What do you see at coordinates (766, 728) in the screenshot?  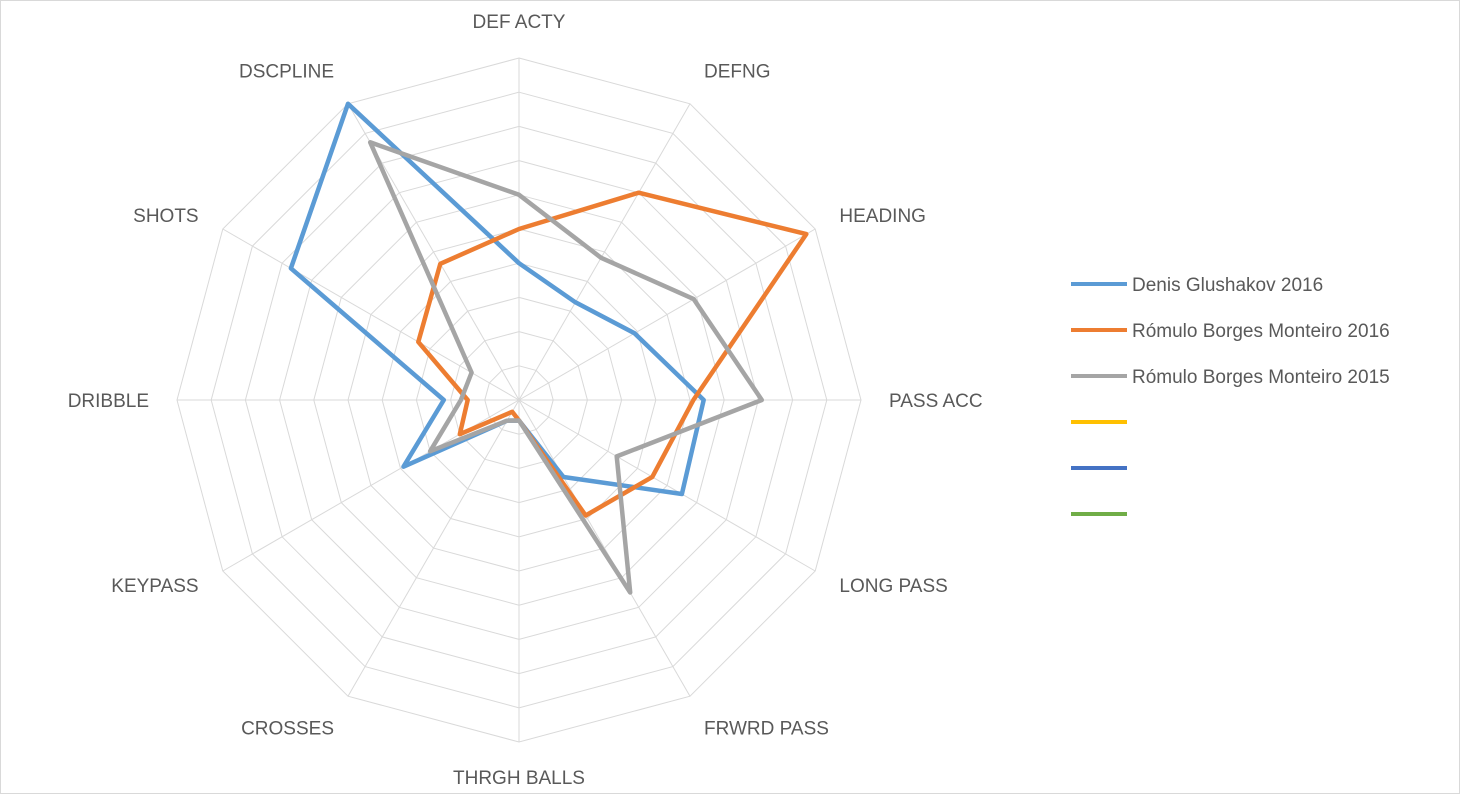 I see `axis-label-frwrd-pass: FRWRD PASS` at bounding box center [766, 728].